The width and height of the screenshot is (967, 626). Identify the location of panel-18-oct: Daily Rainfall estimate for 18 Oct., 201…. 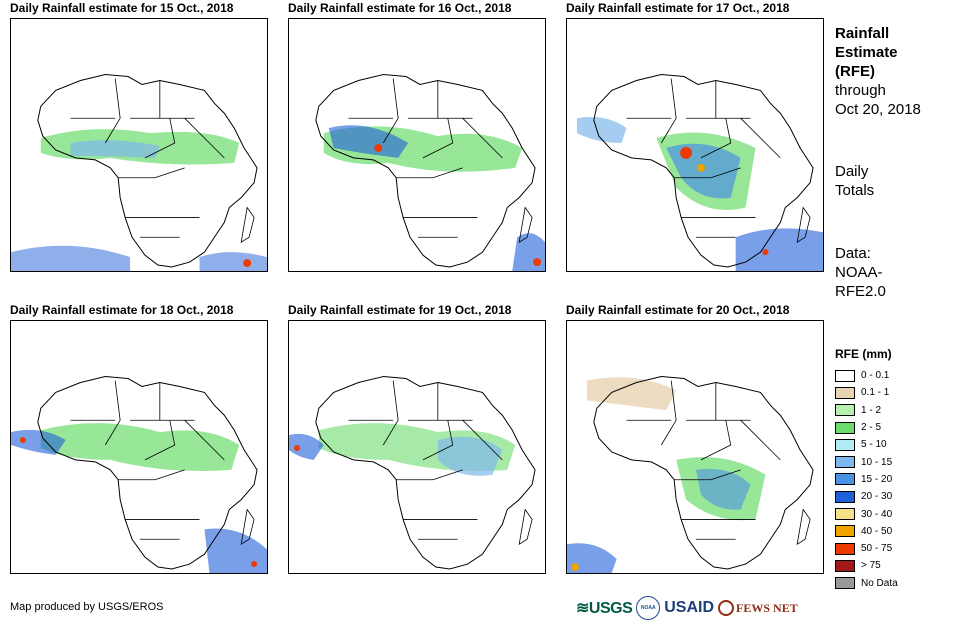
(139, 438).